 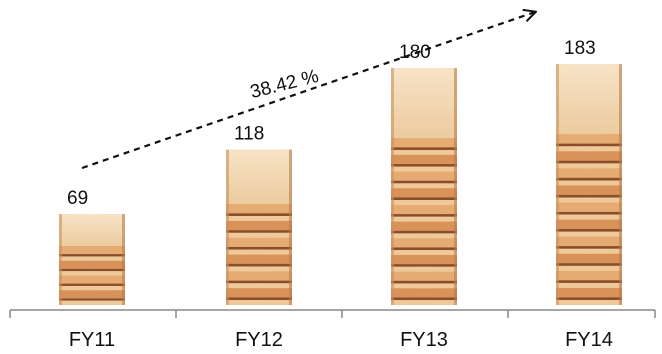 I want to click on x-tick-label-fy12: FY12, so click(x=259, y=340).